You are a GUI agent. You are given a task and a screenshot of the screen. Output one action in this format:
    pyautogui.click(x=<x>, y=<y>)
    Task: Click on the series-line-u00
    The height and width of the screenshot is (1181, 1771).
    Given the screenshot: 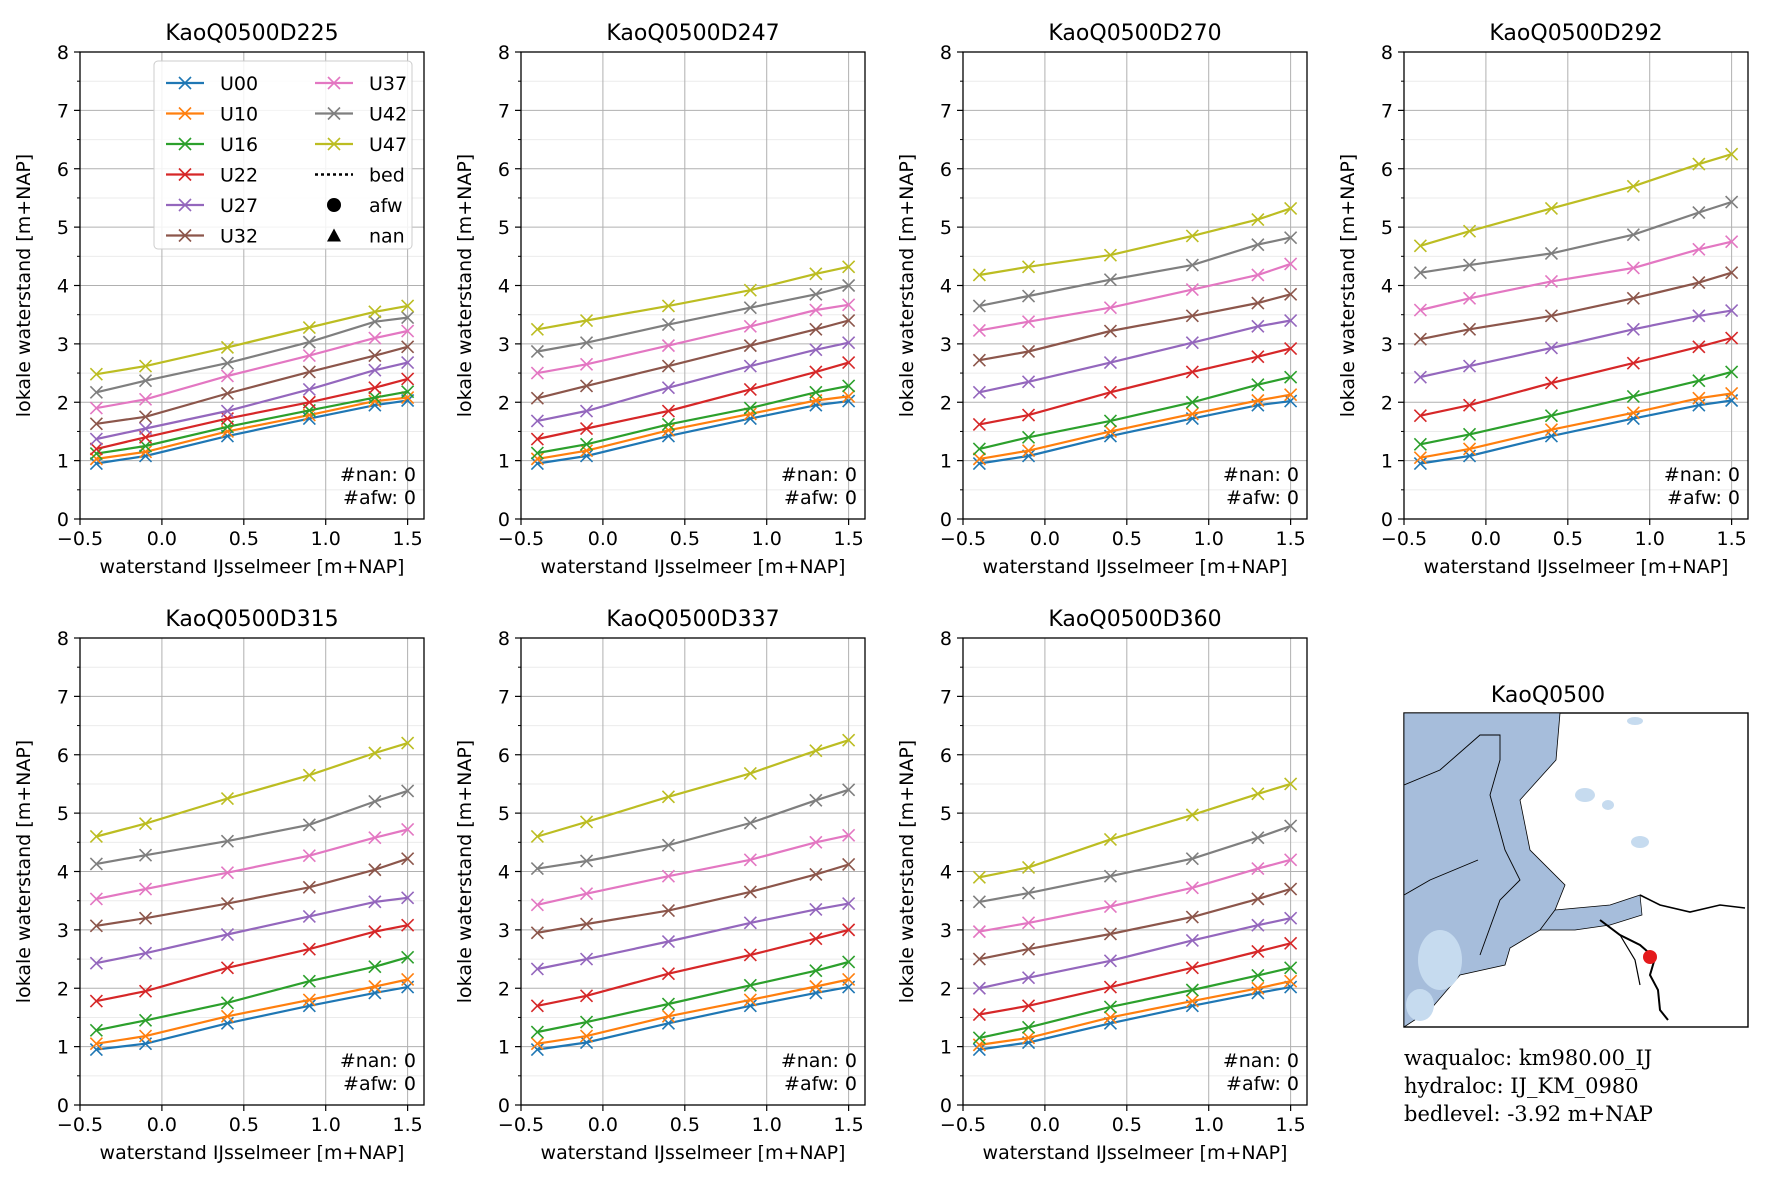 What is the action you would take?
    pyautogui.click(x=693, y=432)
    